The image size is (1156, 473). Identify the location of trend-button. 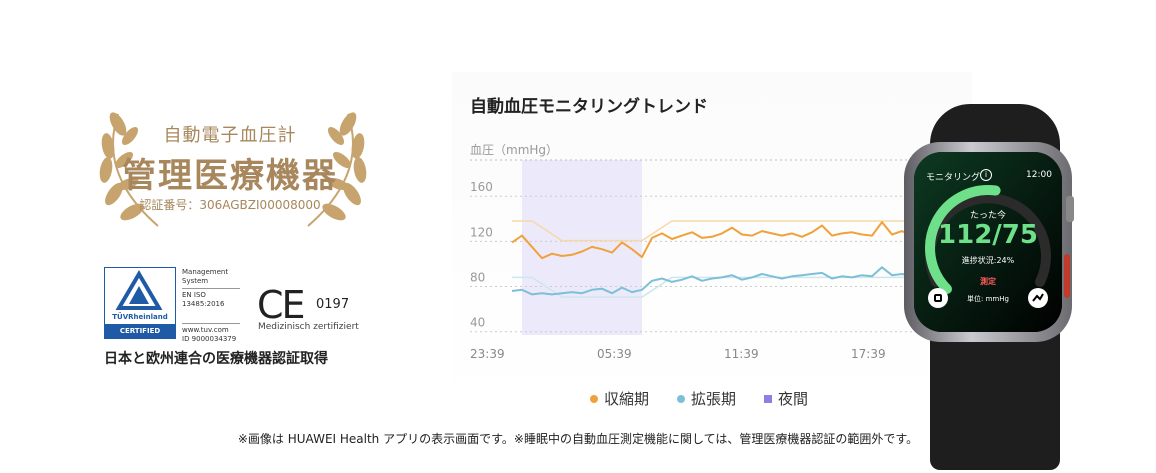
(1038, 298).